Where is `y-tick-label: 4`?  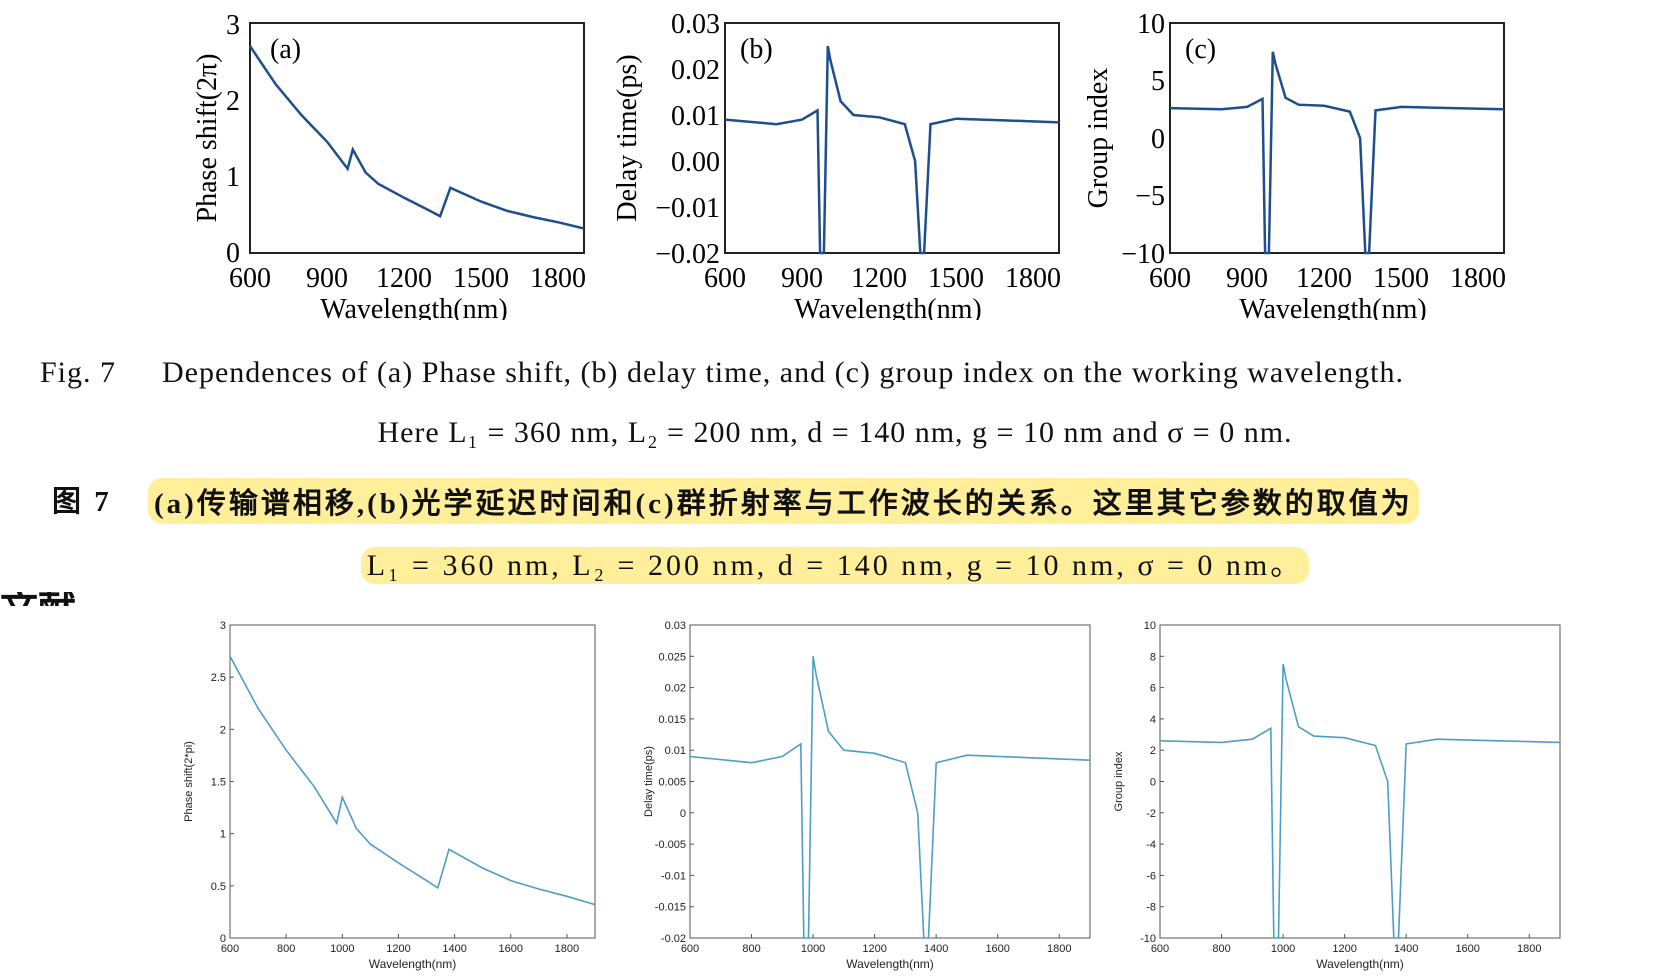
y-tick-label: 4 is located at coordinates (1153, 720).